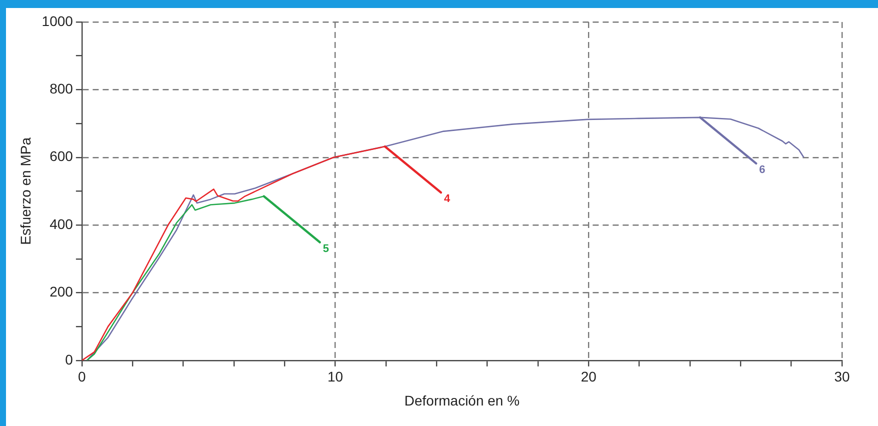 Image resolution: width=878 pixels, height=426 pixels. Describe the element at coordinates (62, 224) in the screenshot. I see `y-tick-label: 400` at that location.